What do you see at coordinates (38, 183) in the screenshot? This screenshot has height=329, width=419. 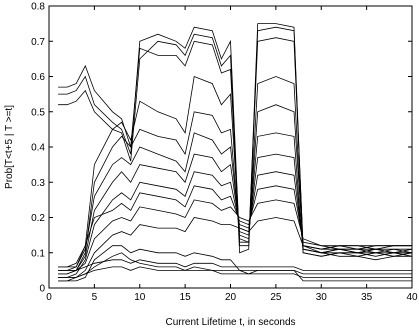 I see `y-tick-label: 0.3` at bounding box center [38, 183].